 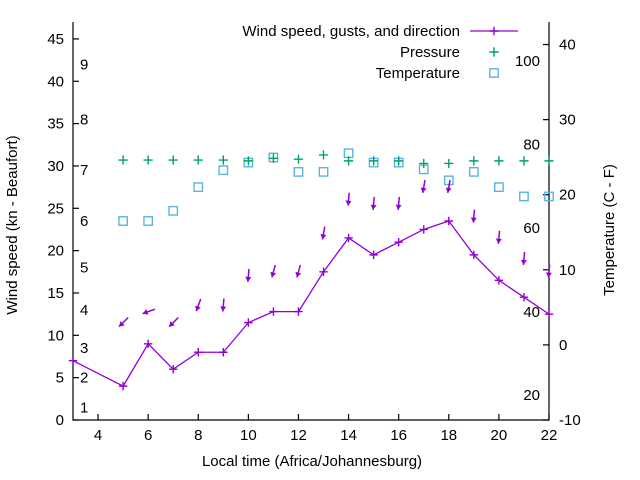 What do you see at coordinates (148, 435) in the screenshot?
I see `x-tick-label: 6` at bounding box center [148, 435].